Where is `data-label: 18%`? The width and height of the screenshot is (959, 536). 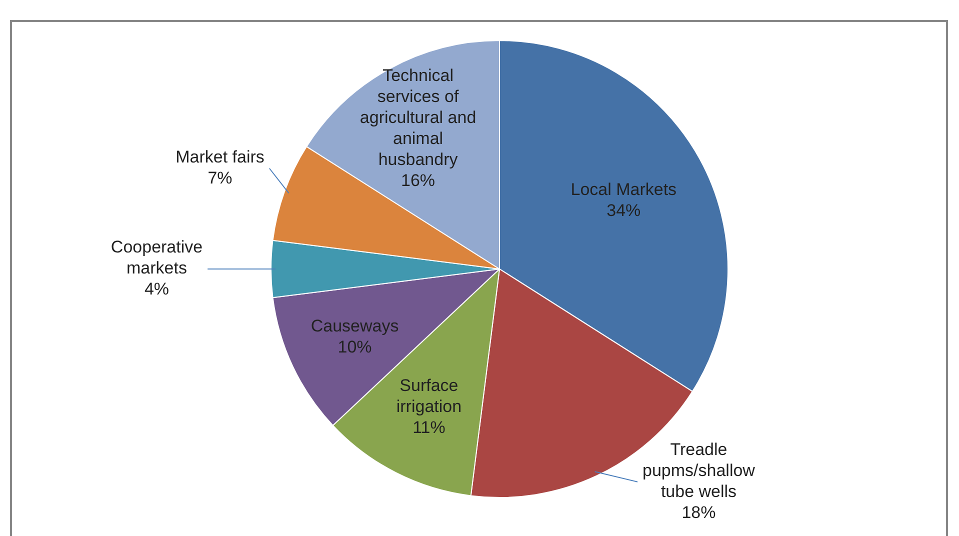 data-label: 18% is located at coordinates (699, 512).